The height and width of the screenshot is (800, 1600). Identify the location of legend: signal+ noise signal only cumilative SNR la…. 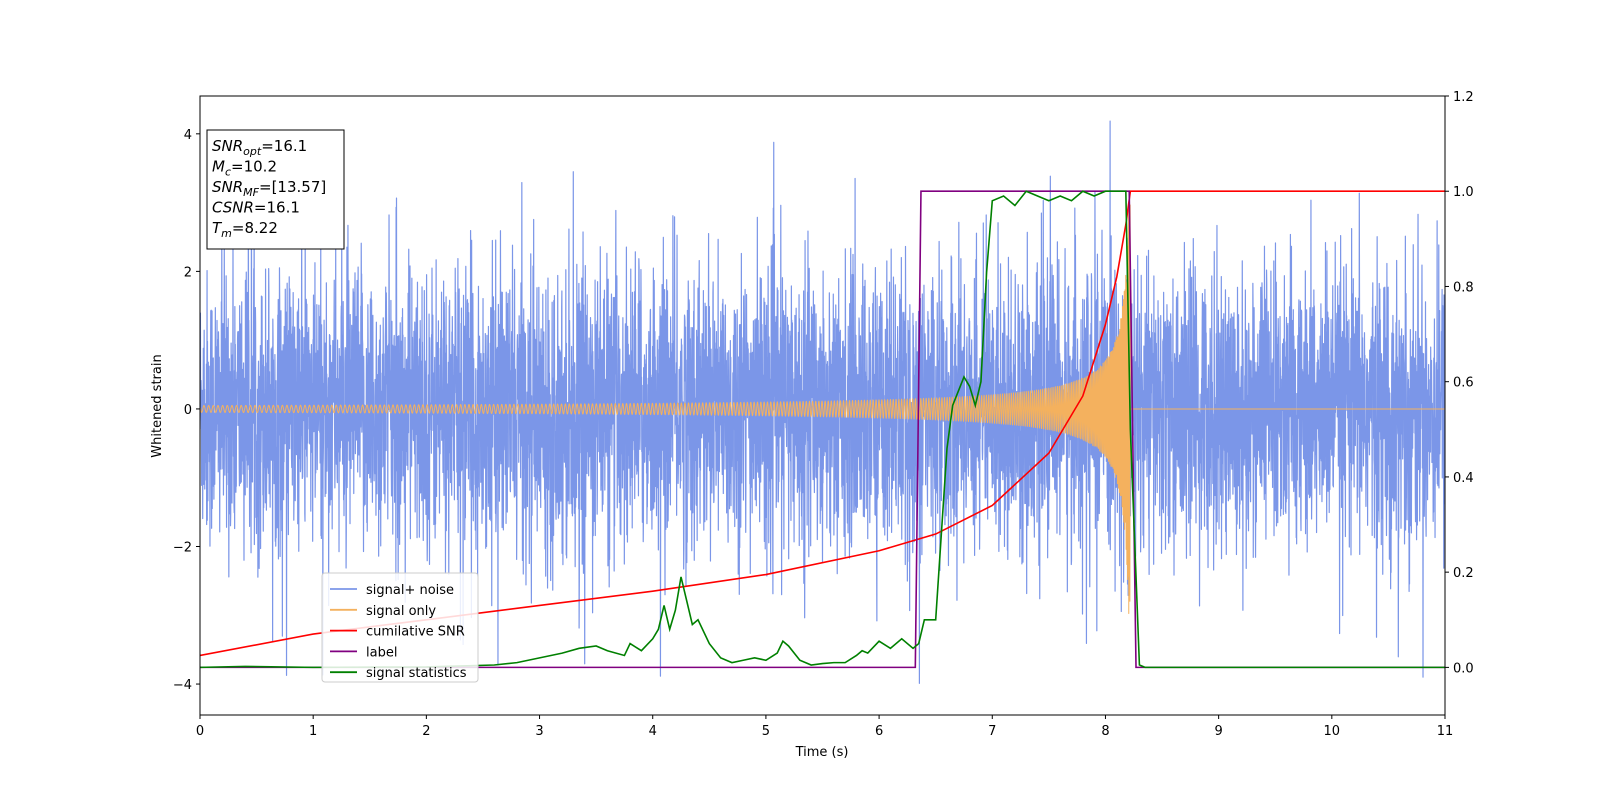
(400, 627).